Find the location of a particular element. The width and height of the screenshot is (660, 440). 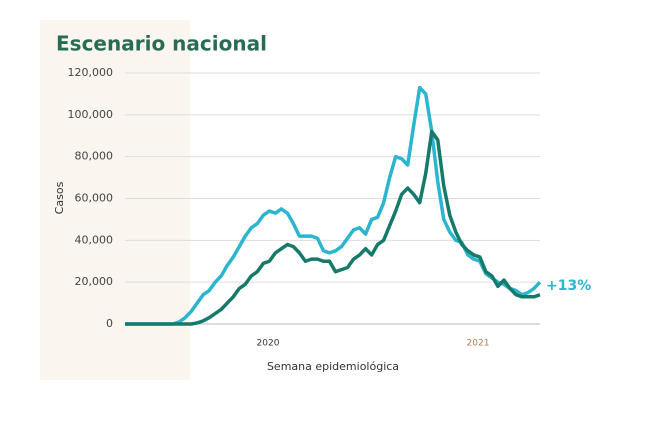

year-label: 2020 is located at coordinates (268, 344).